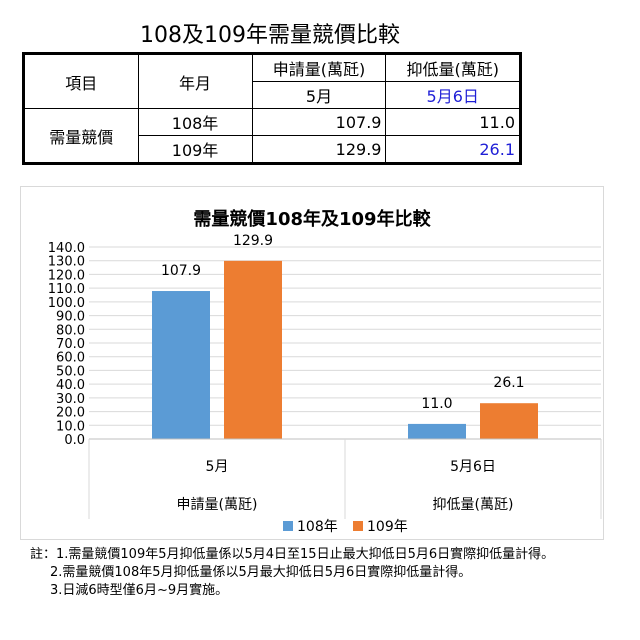  Describe the element at coordinates (217, 505) in the screenshot. I see `x-group-label: 申請量(萬瓩)` at that location.